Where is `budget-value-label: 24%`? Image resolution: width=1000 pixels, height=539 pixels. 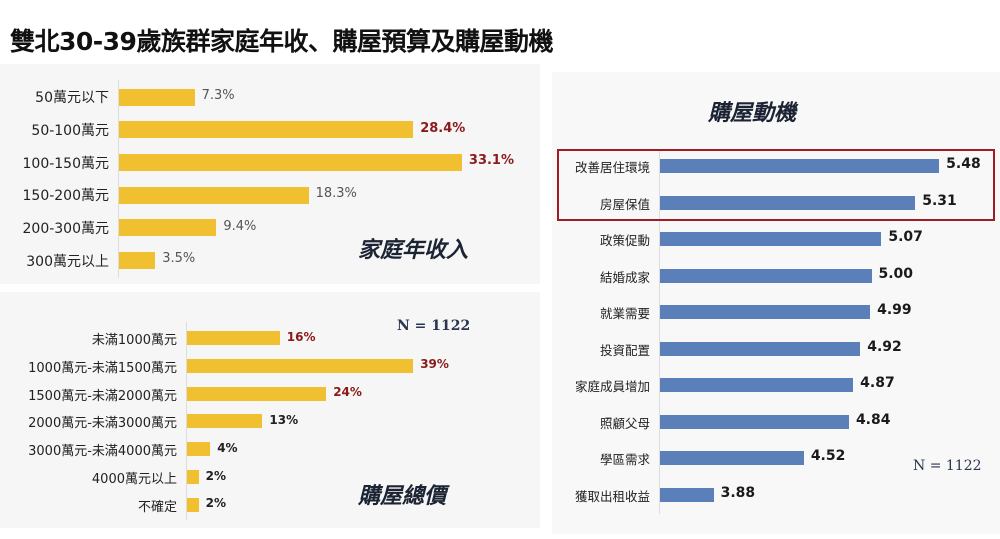 budget-value-label: 24% is located at coordinates (347, 392).